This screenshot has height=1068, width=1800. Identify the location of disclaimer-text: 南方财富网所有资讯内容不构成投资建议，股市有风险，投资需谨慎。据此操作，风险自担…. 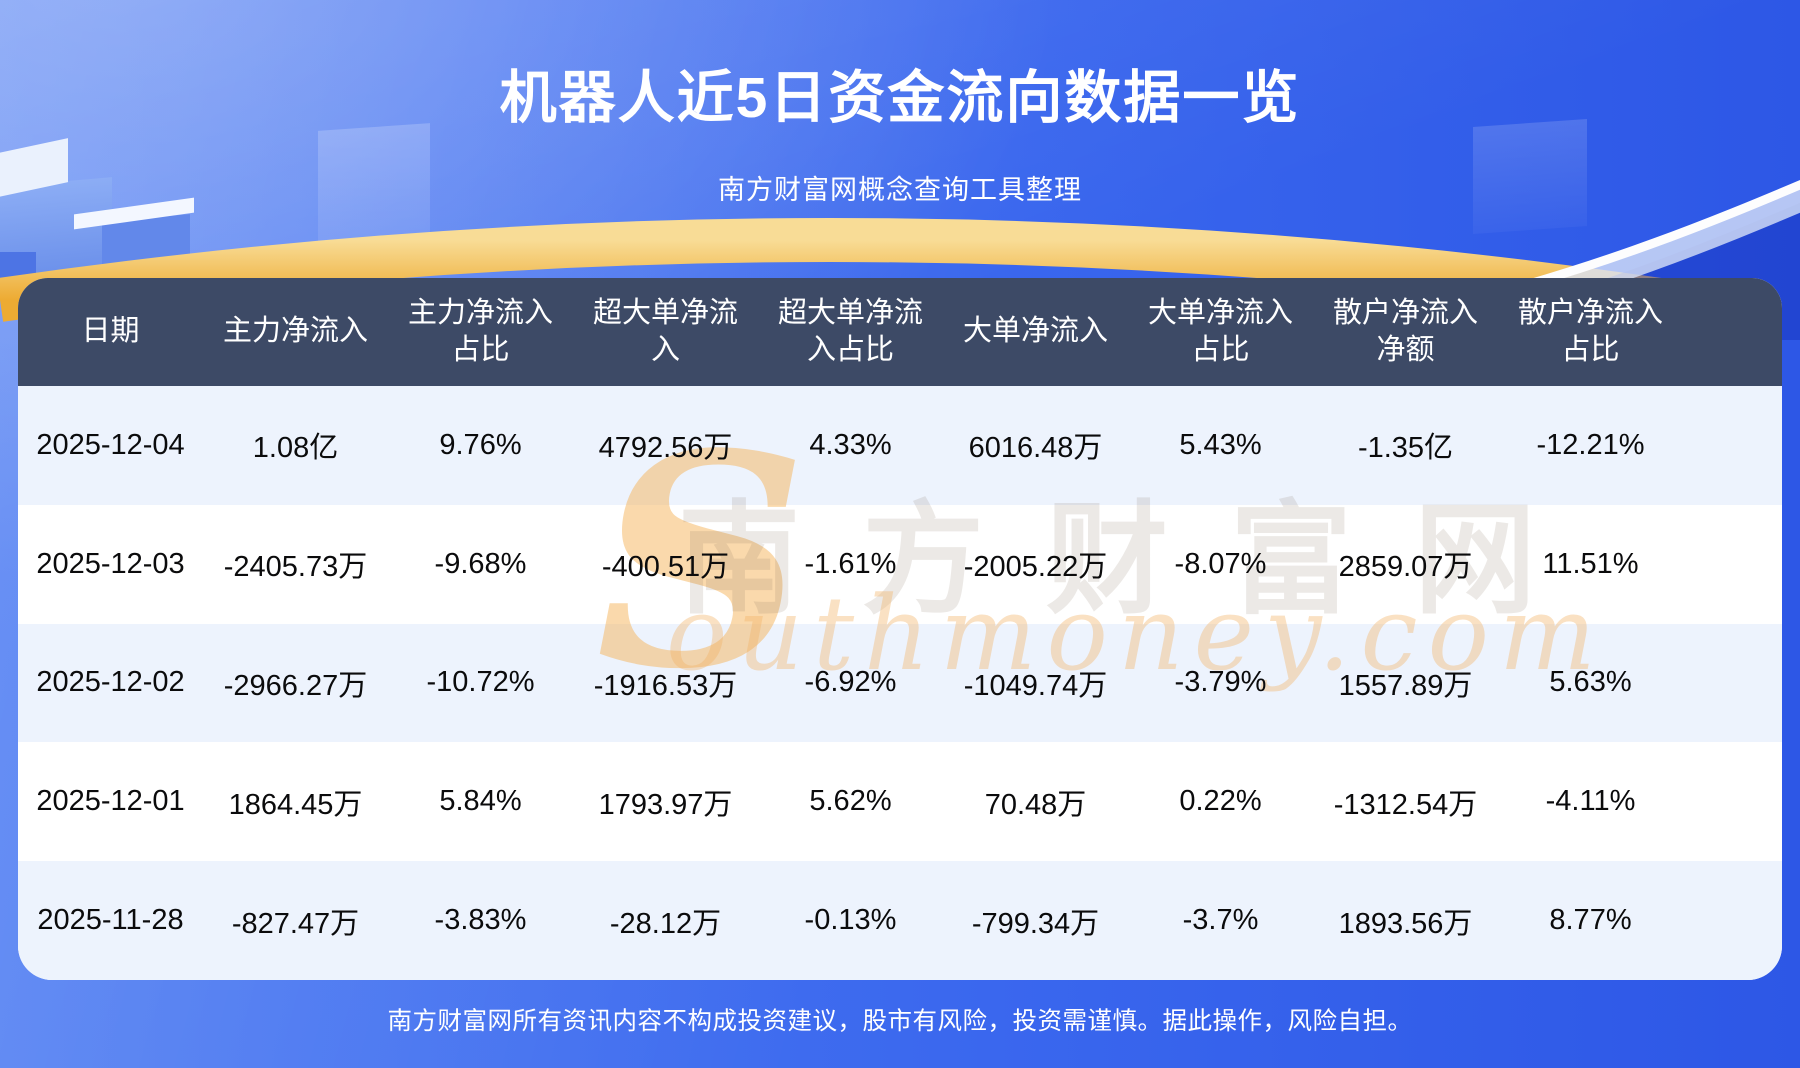
(900, 1021).